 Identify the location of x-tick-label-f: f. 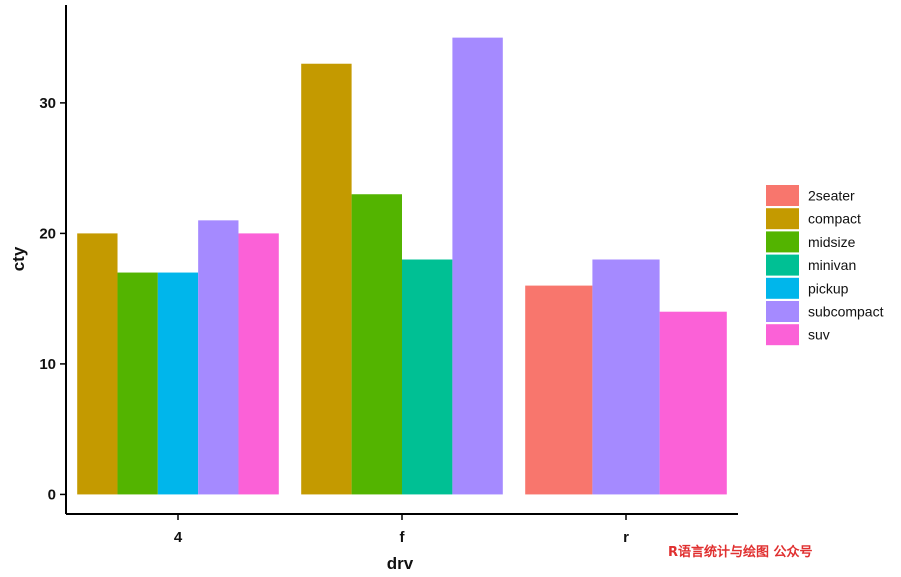
(403, 537).